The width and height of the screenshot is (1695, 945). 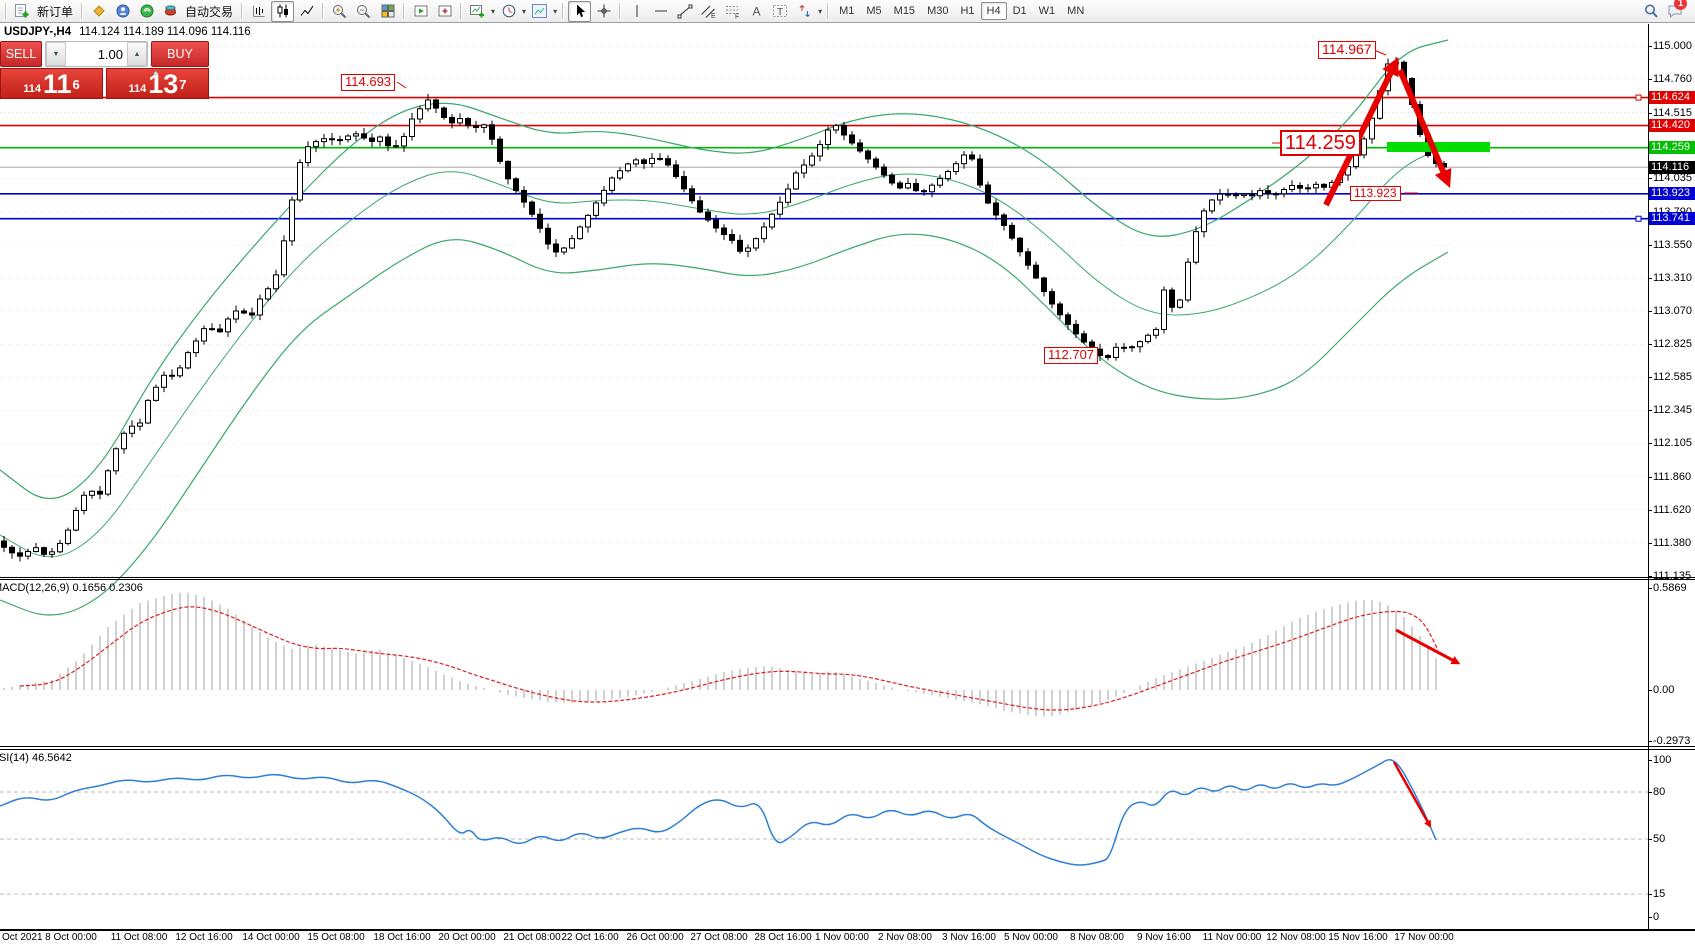 What do you see at coordinates (258, 11) in the screenshot?
I see `bar-chart-type-button` at bounding box center [258, 11].